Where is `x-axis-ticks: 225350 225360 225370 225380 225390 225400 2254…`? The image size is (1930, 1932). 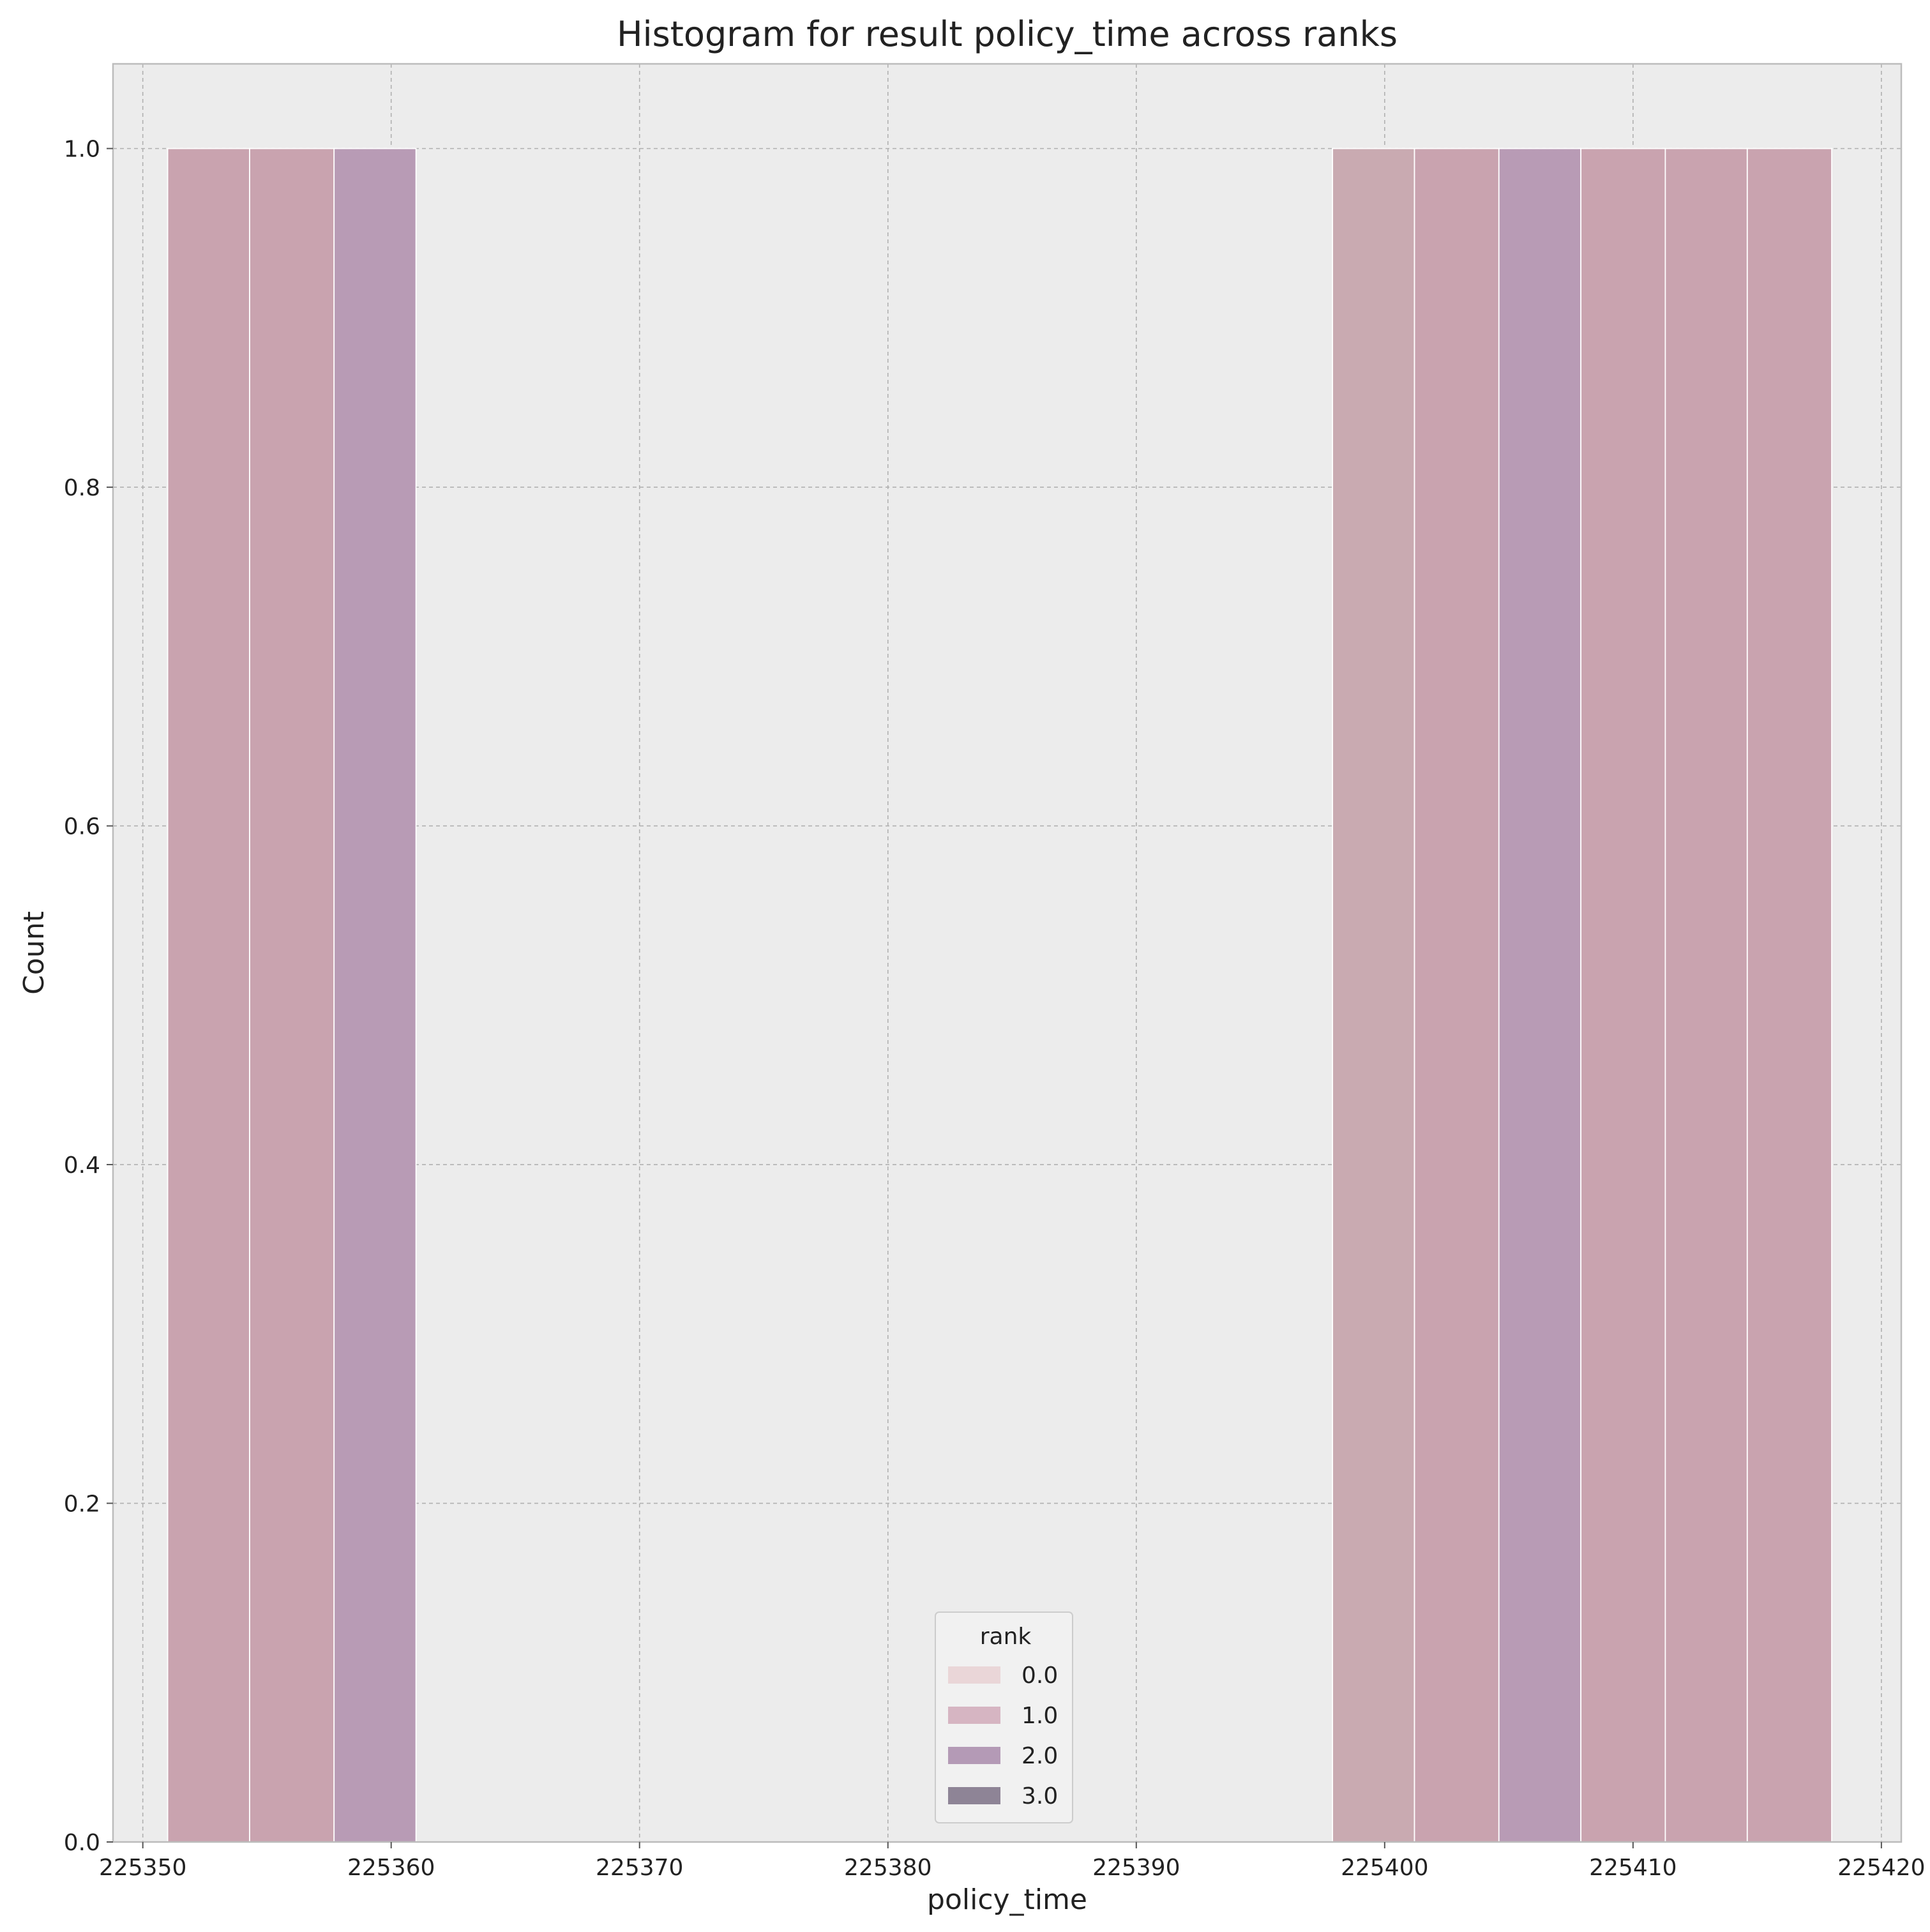
x-axis-ticks: 225350 225360 225370 225380 225390 225400 2254… is located at coordinates (1012, 1861).